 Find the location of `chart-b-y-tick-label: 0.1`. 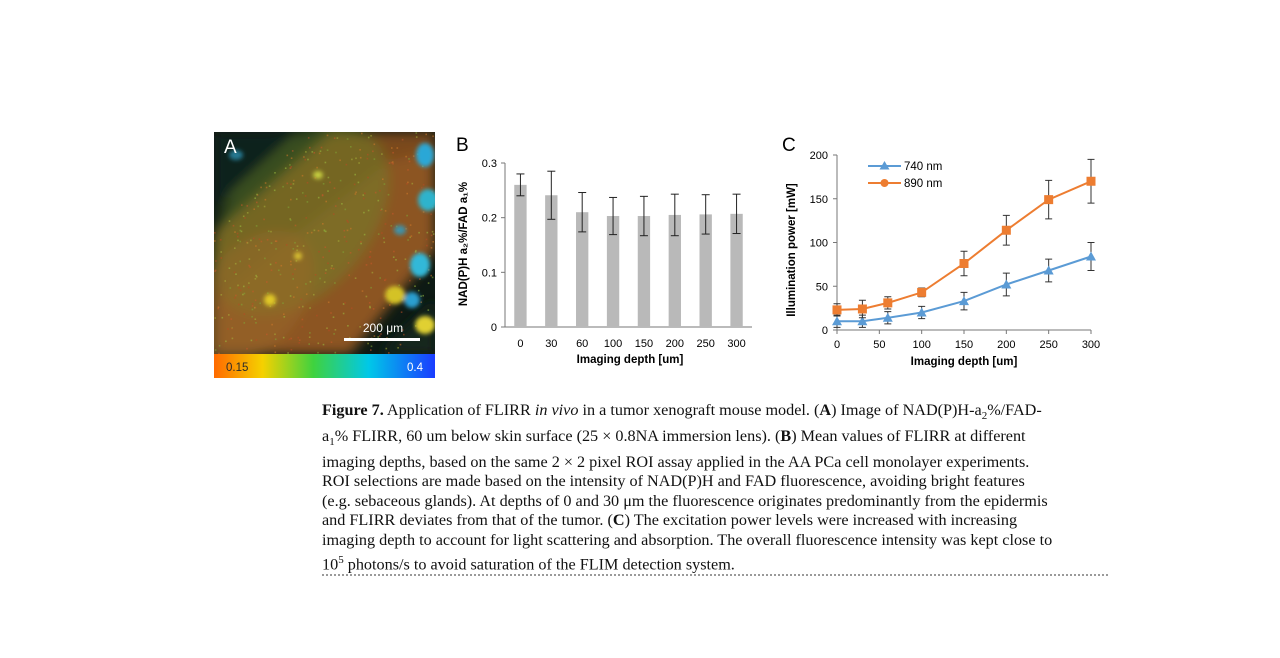

chart-b-y-tick-label: 0.1 is located at coordinates (489, 273).